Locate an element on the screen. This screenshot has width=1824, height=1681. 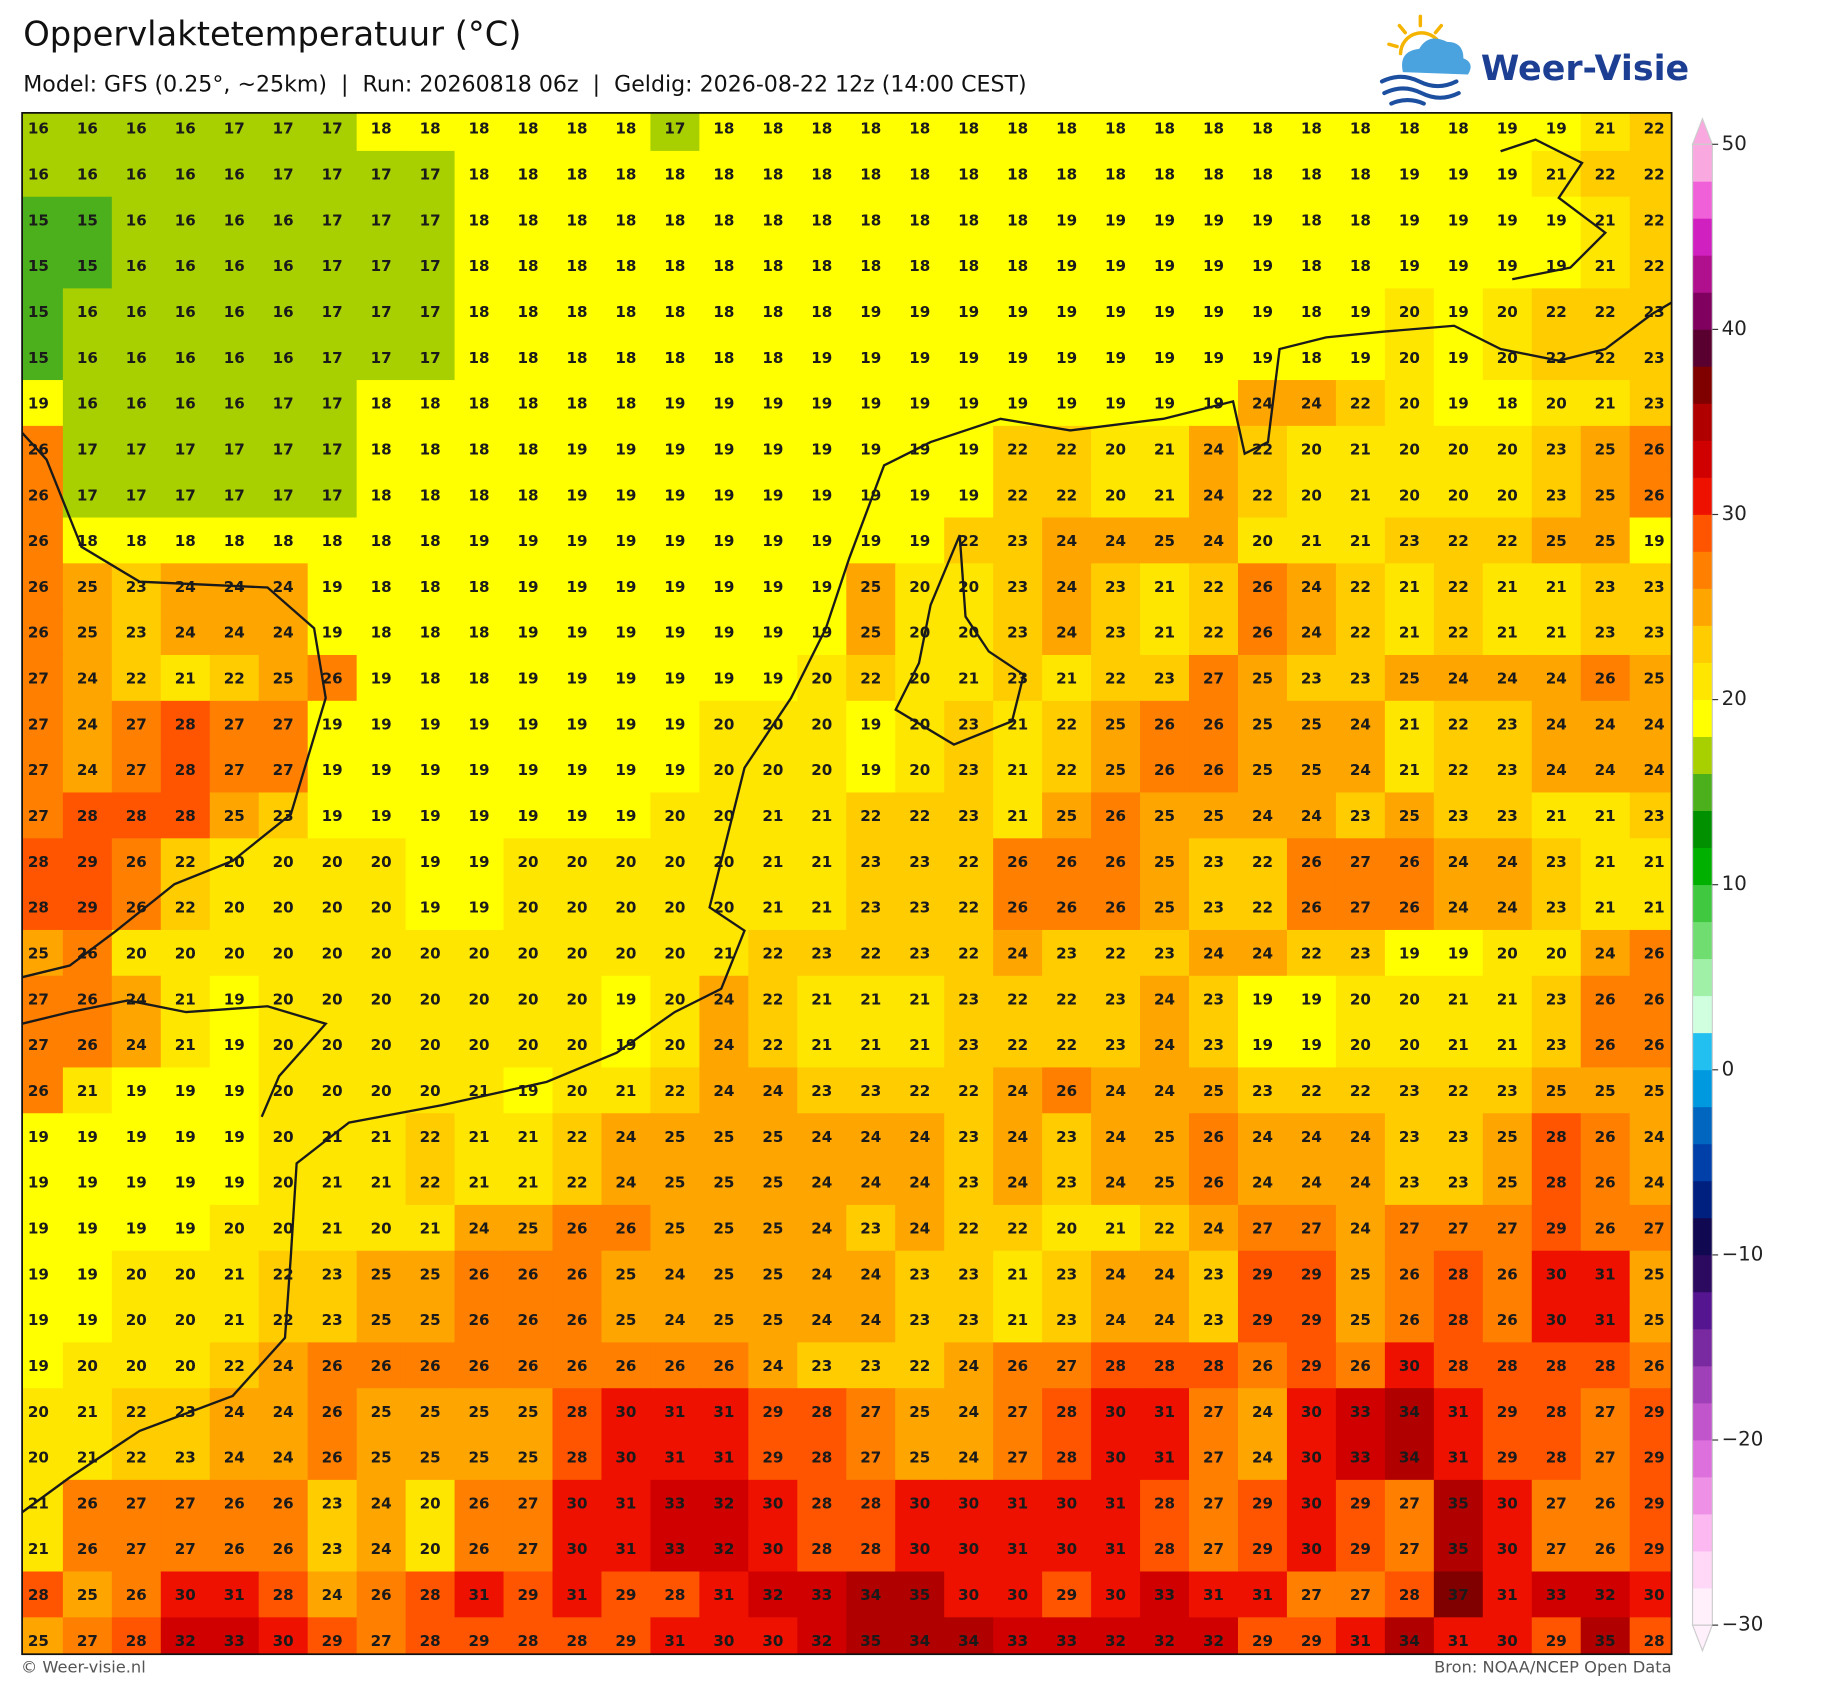
temperature-label: 30 is located at coordinates (1066, 1503).